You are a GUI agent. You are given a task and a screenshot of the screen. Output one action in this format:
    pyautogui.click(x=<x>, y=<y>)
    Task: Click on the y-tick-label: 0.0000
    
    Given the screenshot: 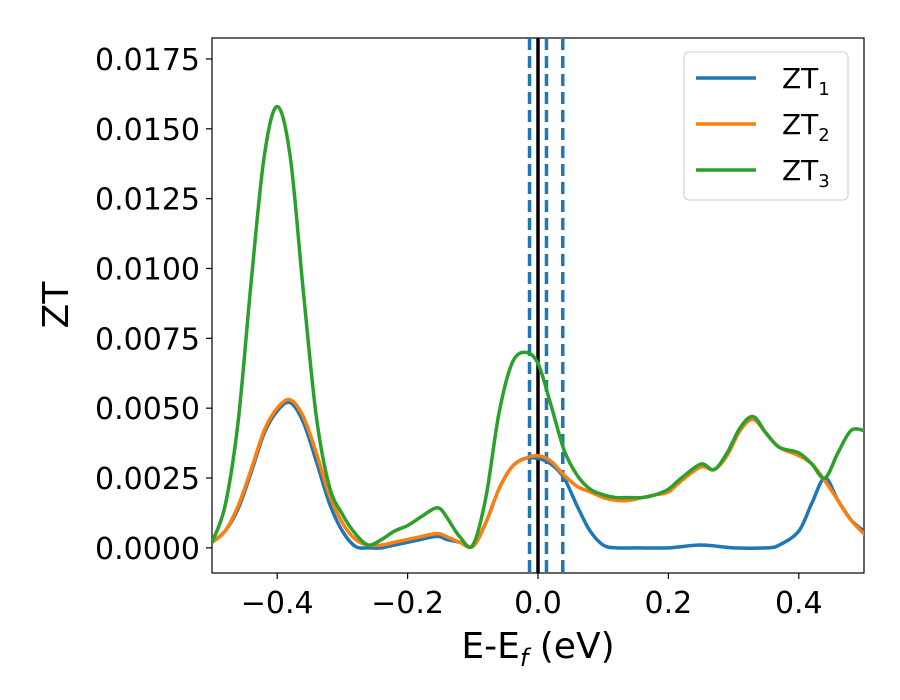 What is the action you would take?
    pyautogui.click(x=147, y=549)
    